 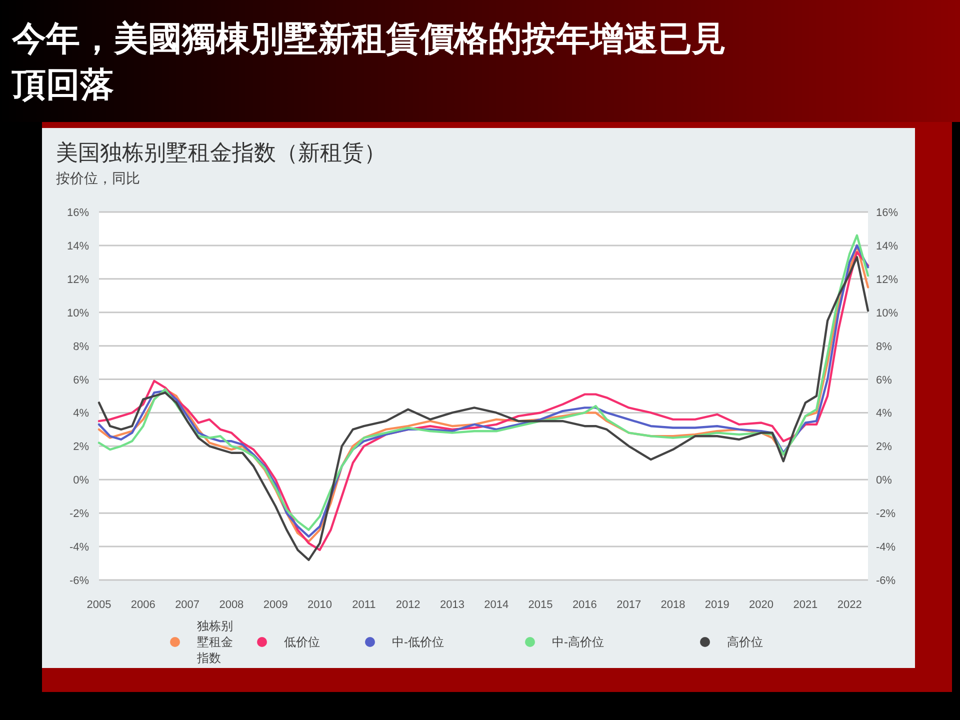 I want to click on legend-label: 高价位, so click(x=745, y=642).